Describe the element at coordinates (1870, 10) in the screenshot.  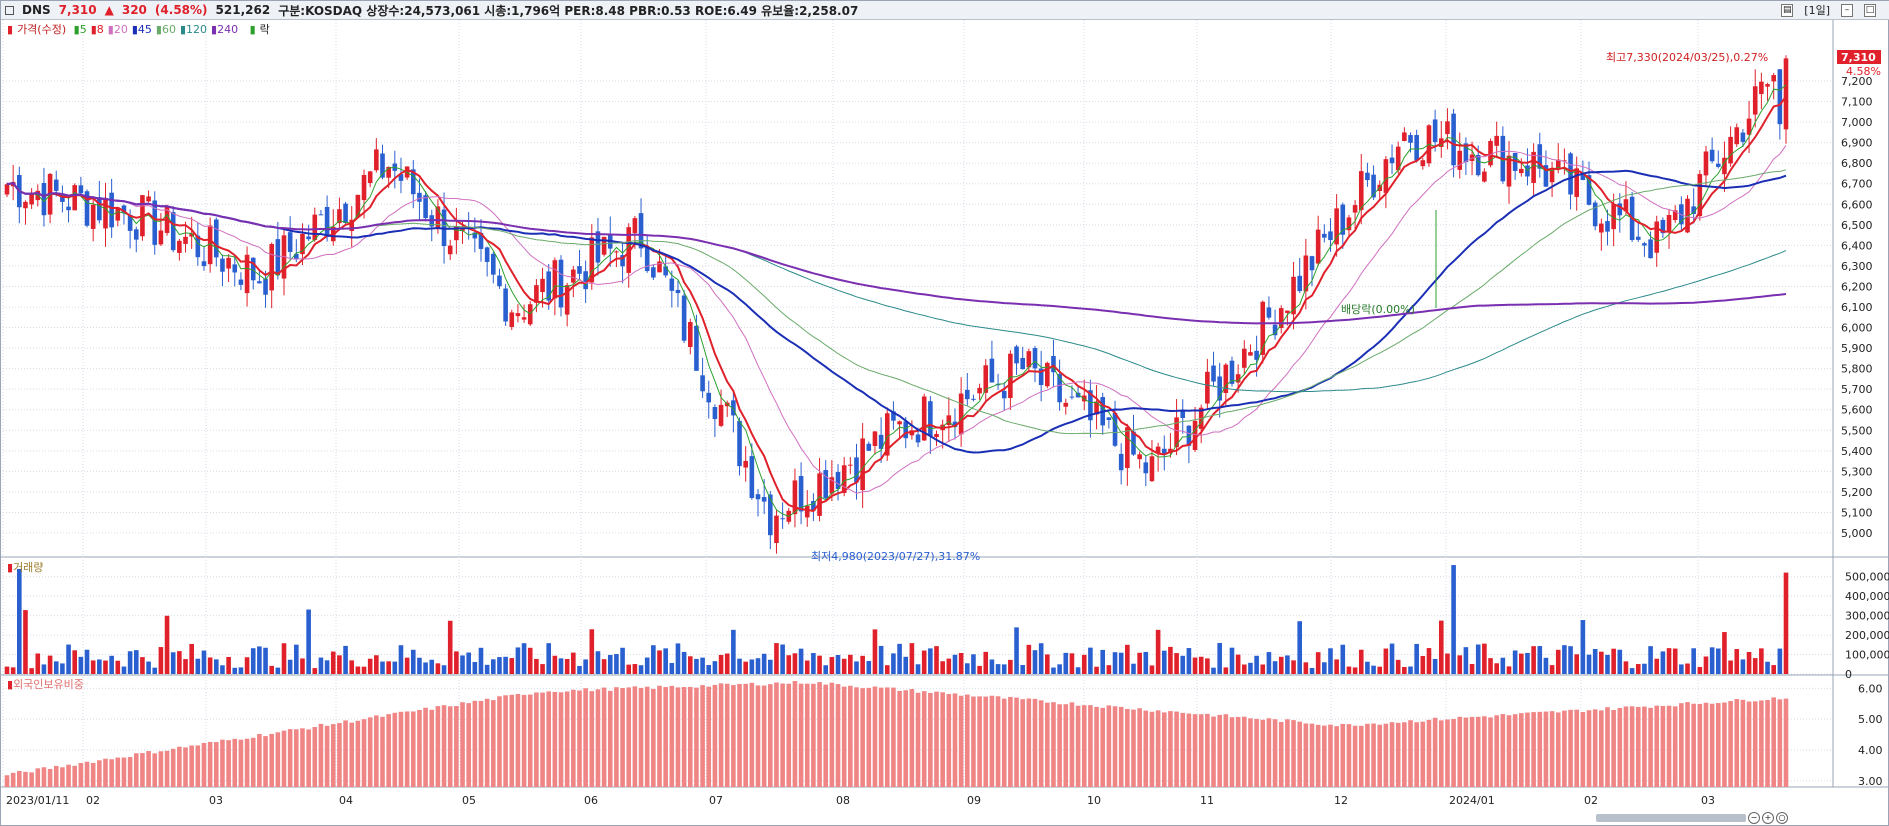
I see `maximize-icon: □` at that location.